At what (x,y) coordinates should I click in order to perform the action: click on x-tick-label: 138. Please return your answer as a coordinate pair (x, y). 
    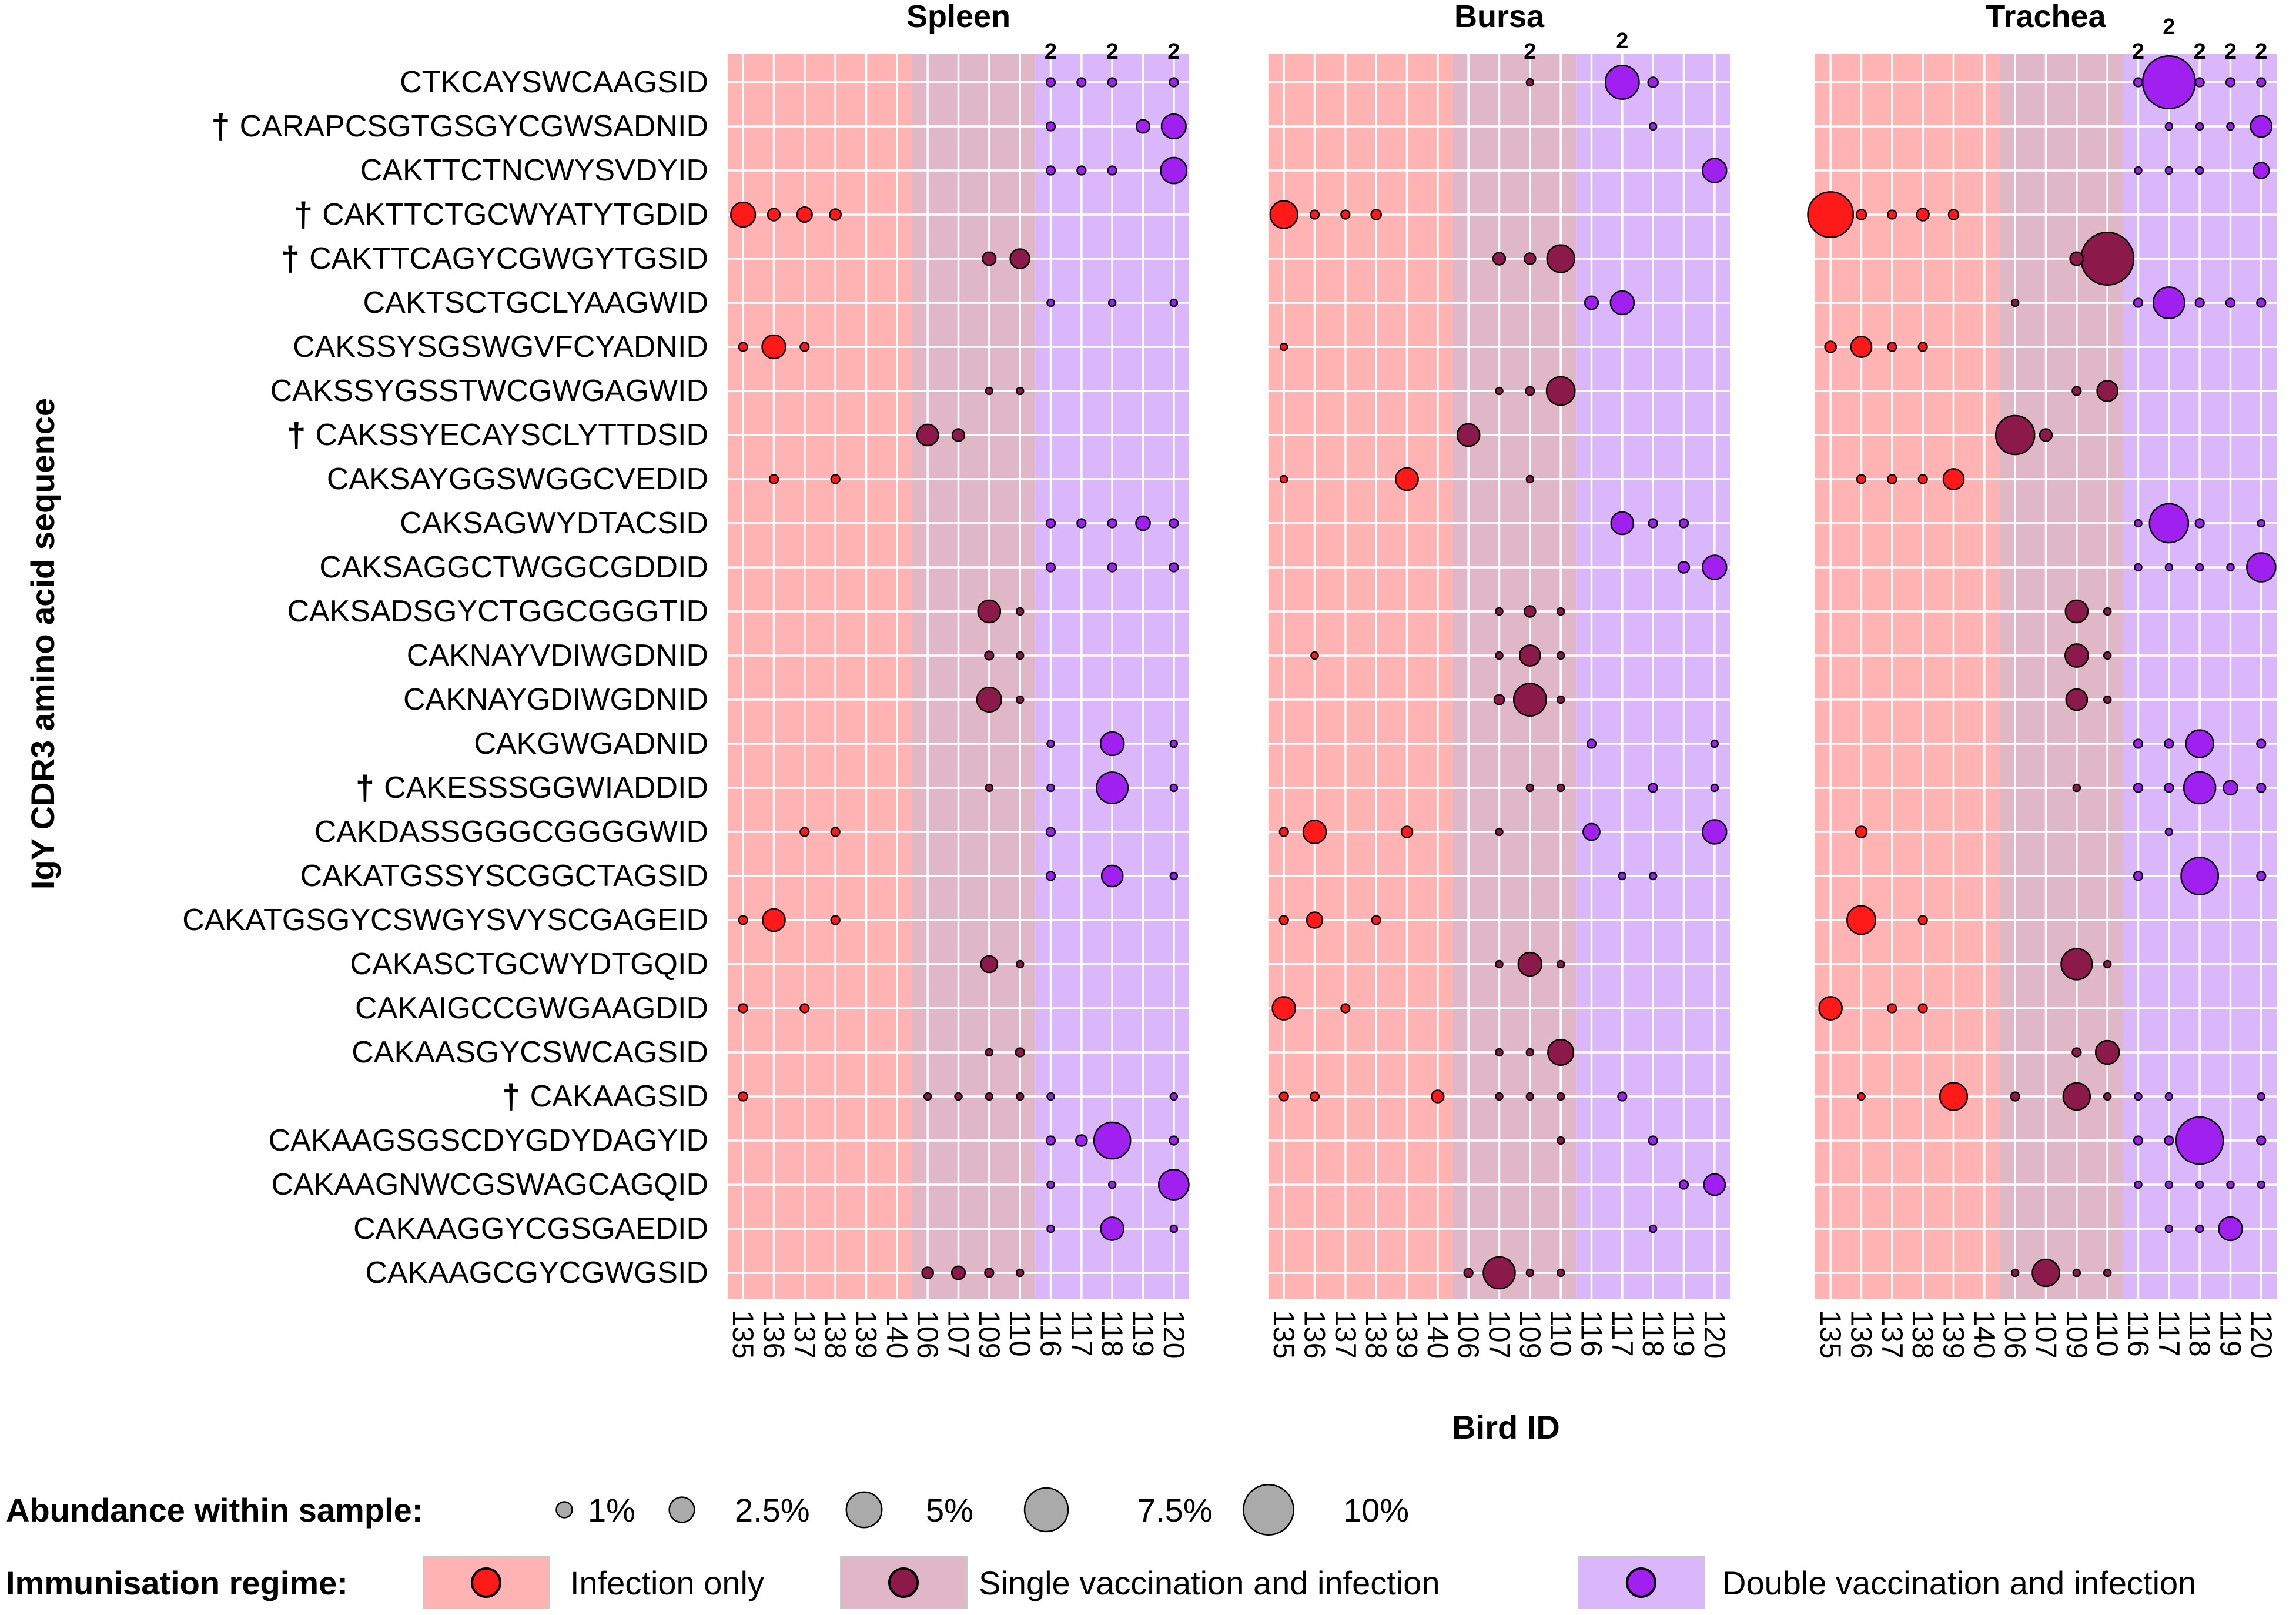
    Looking at the image, I should click on (1376, 1334).